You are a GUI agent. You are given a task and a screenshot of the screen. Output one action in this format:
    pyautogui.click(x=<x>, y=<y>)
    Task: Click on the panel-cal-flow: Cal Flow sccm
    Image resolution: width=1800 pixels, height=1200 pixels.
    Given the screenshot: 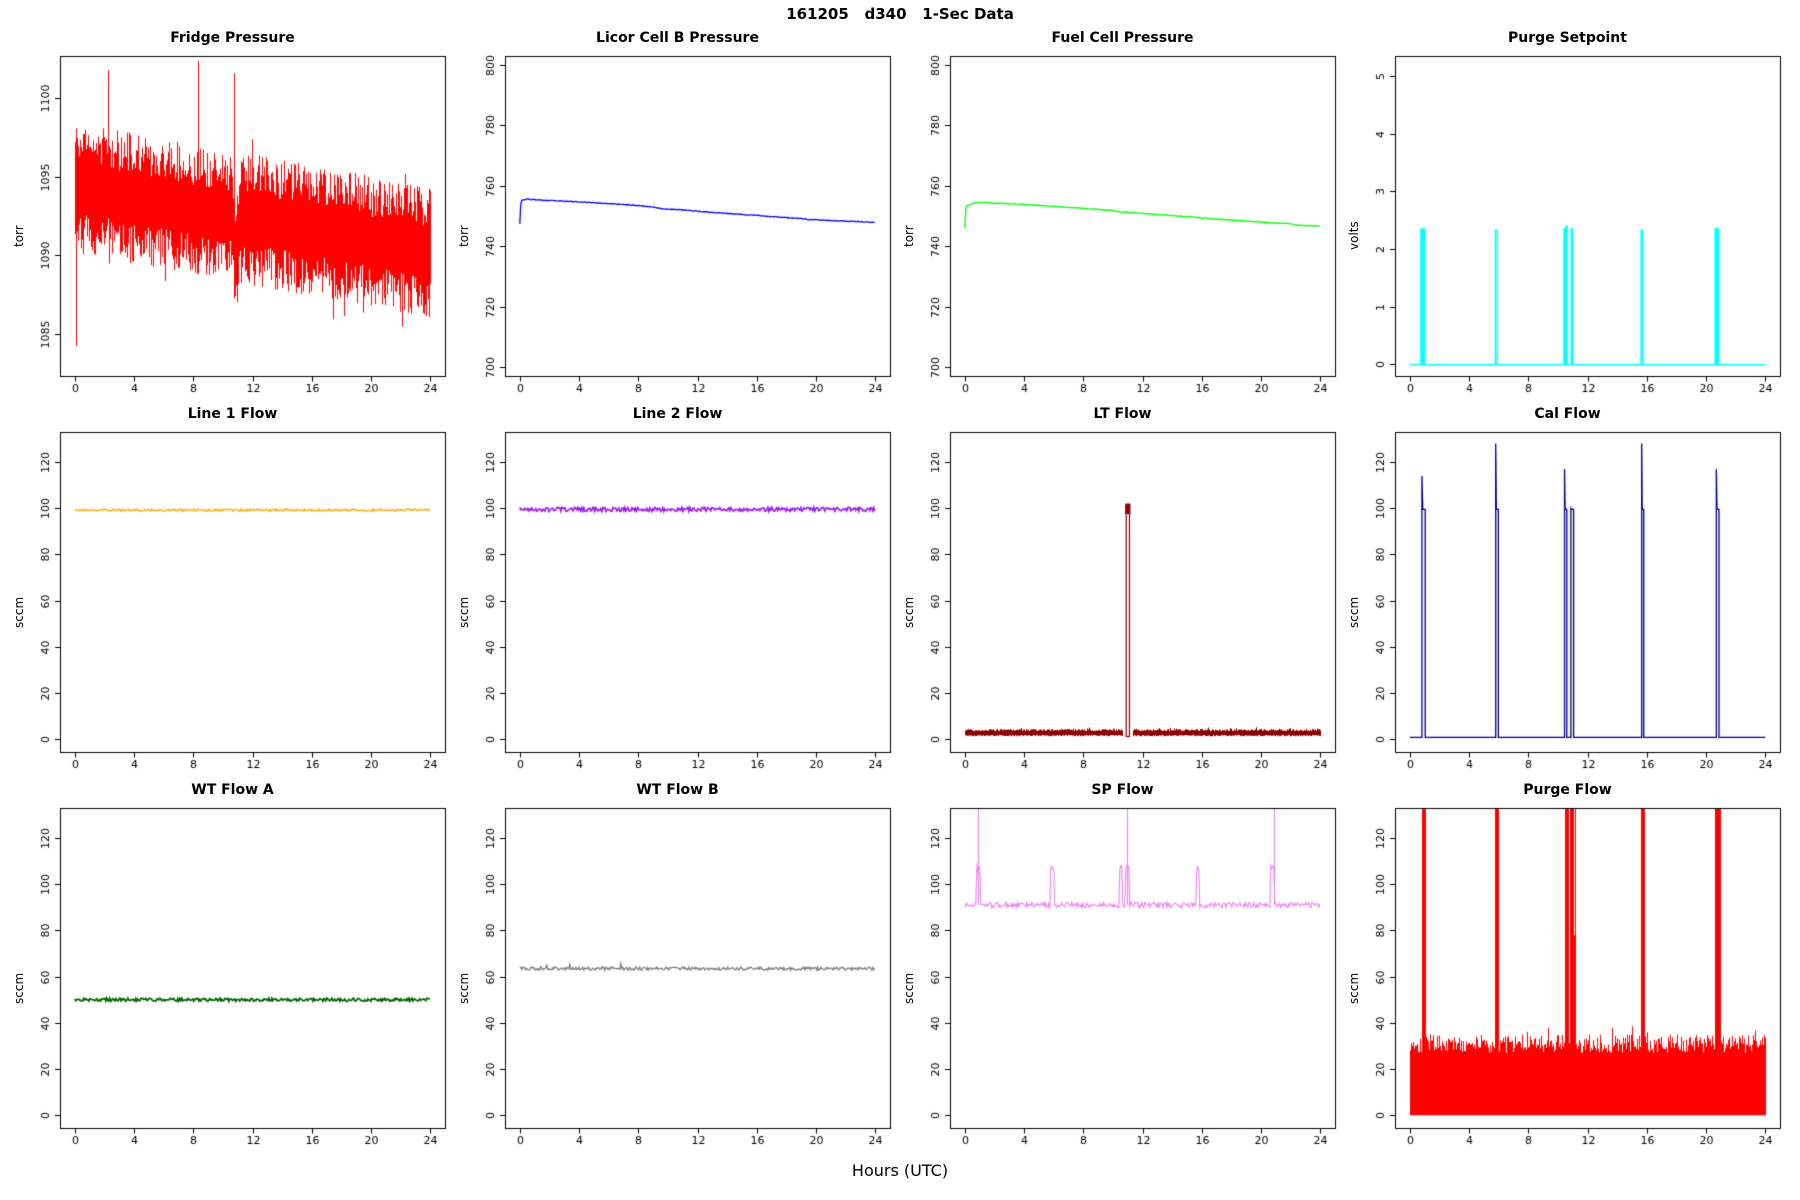 What is the action you would take?
    pyautogui.click(x=1567, y=592)
    